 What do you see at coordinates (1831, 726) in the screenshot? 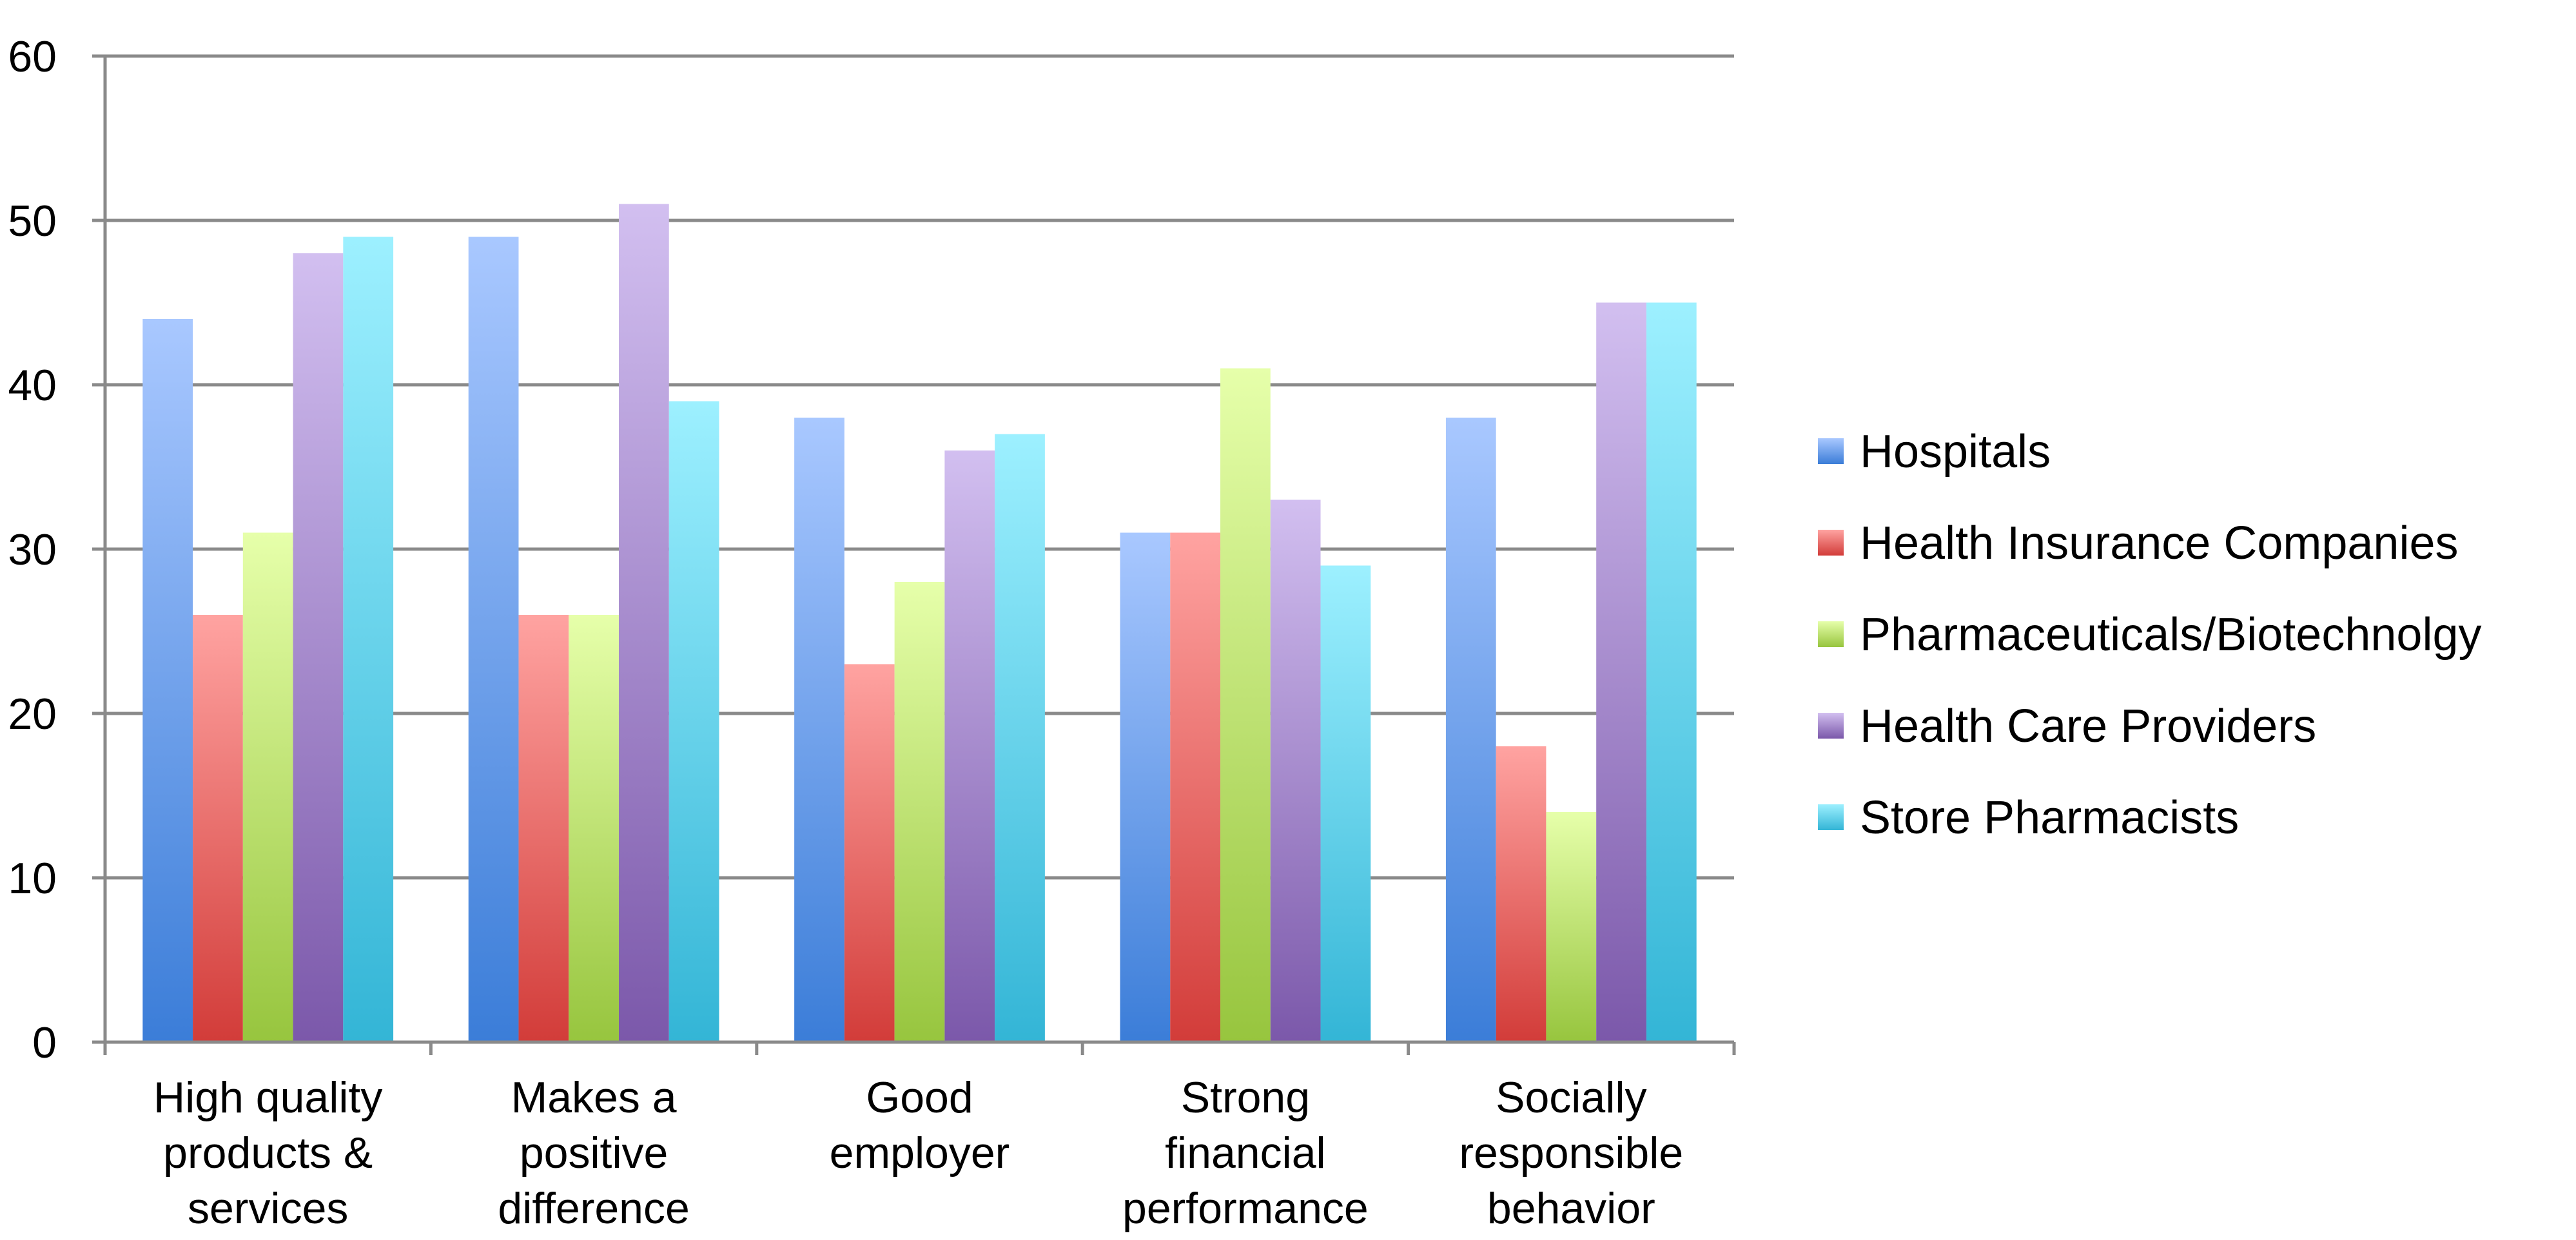
I see `legend-swatch-health-care-providers` at bounding box center [1831, 726].